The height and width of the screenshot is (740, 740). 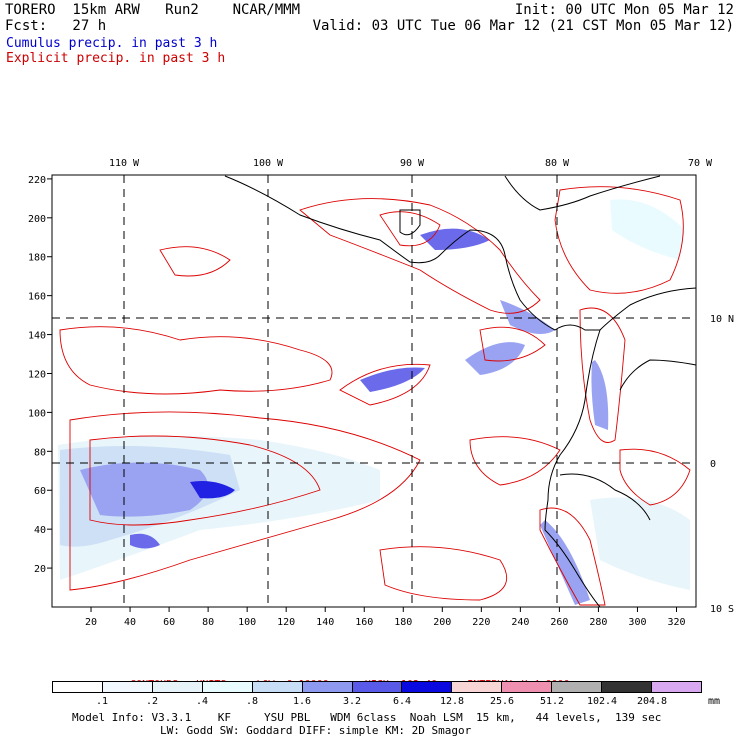 I want to click on x-tick-label: 100, so click(x=247, y=622).